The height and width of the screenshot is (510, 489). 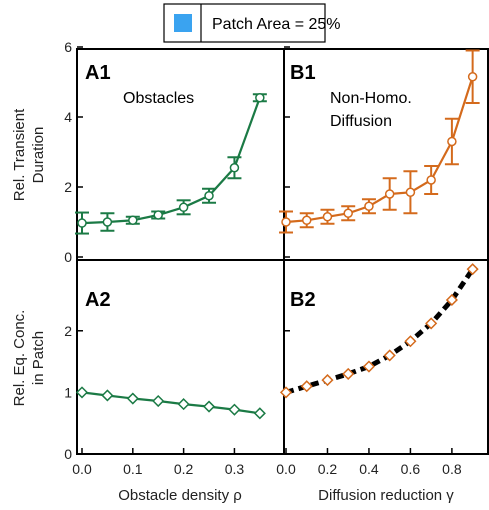 I want to click on ytick-label-A1-3: 6, so click(x=68, y=47).